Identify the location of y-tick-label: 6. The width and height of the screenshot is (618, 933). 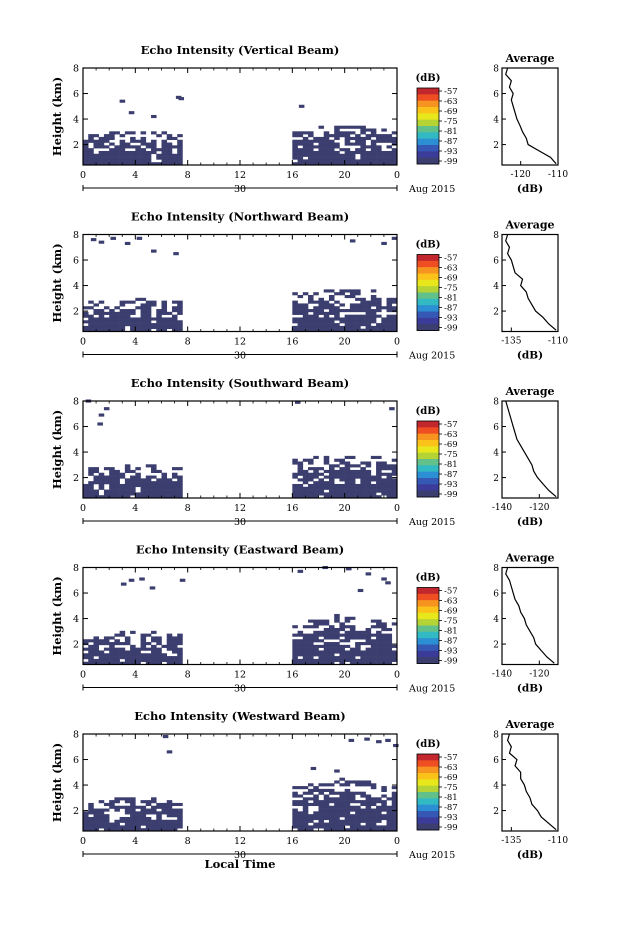
(76, 427).